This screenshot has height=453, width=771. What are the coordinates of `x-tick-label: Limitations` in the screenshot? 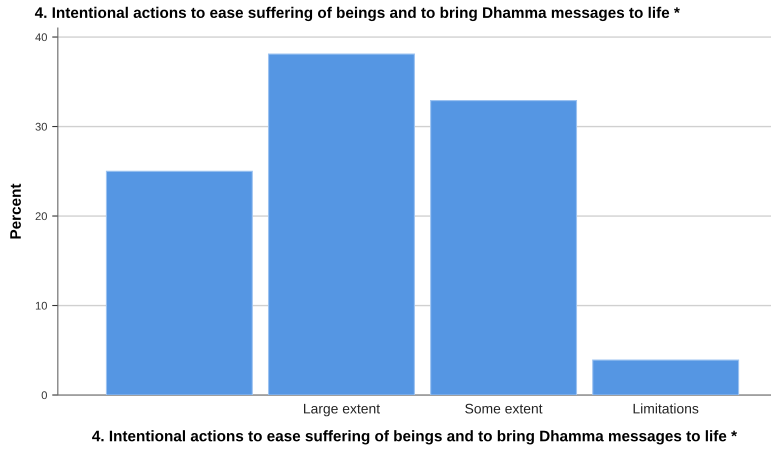 It's located at (666, 408).